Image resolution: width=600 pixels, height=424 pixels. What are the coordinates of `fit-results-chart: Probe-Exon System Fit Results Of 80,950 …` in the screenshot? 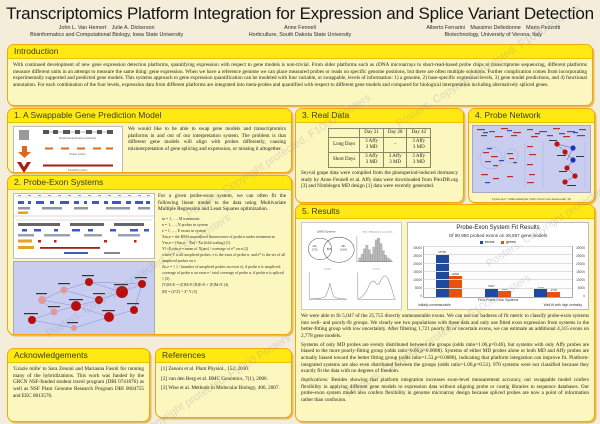 It's located at (498, 266).